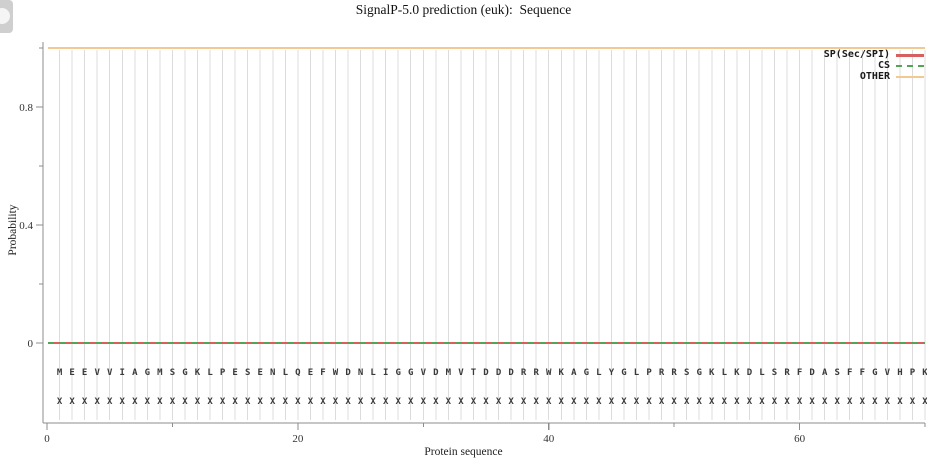 This screenshot has height=465, width=927. What do you see at coordinates (463, 9) in the screenshot?
I see `chart-title: SignalP-5.0 prediction (euk): Sequence` at bounding box center [463, 9].